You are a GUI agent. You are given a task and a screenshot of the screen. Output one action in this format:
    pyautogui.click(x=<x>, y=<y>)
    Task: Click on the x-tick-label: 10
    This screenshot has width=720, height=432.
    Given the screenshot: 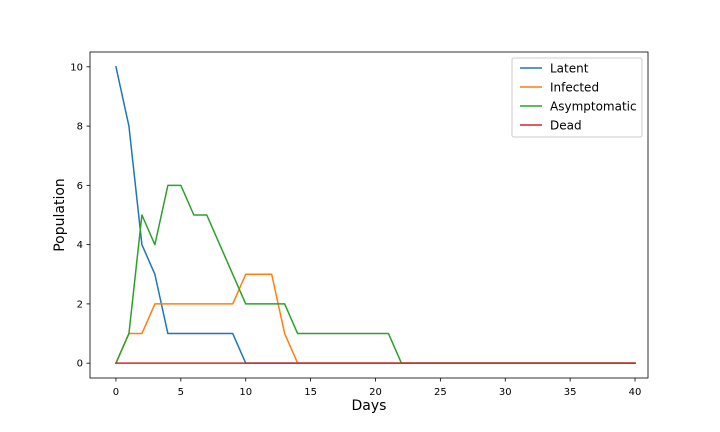 What is the action you would take?
    pyautogui.click(x=245, y=392)
    